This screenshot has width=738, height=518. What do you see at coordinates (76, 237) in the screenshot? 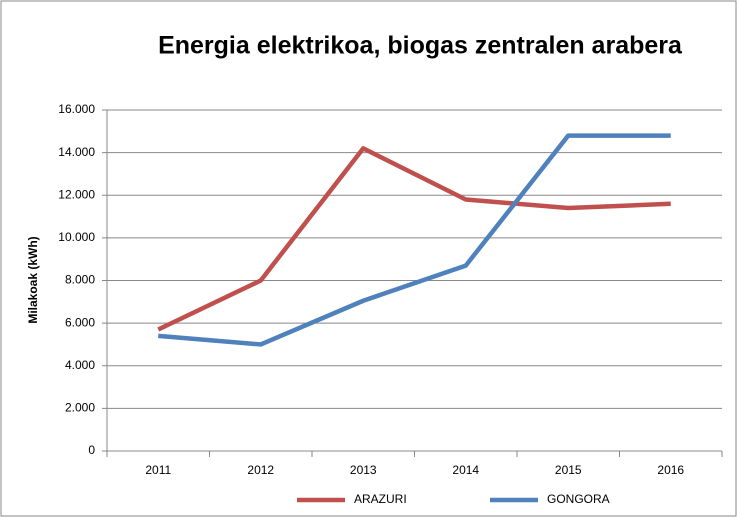
I see `y-tick-label: 10.000` at bounding box center [76, 237].